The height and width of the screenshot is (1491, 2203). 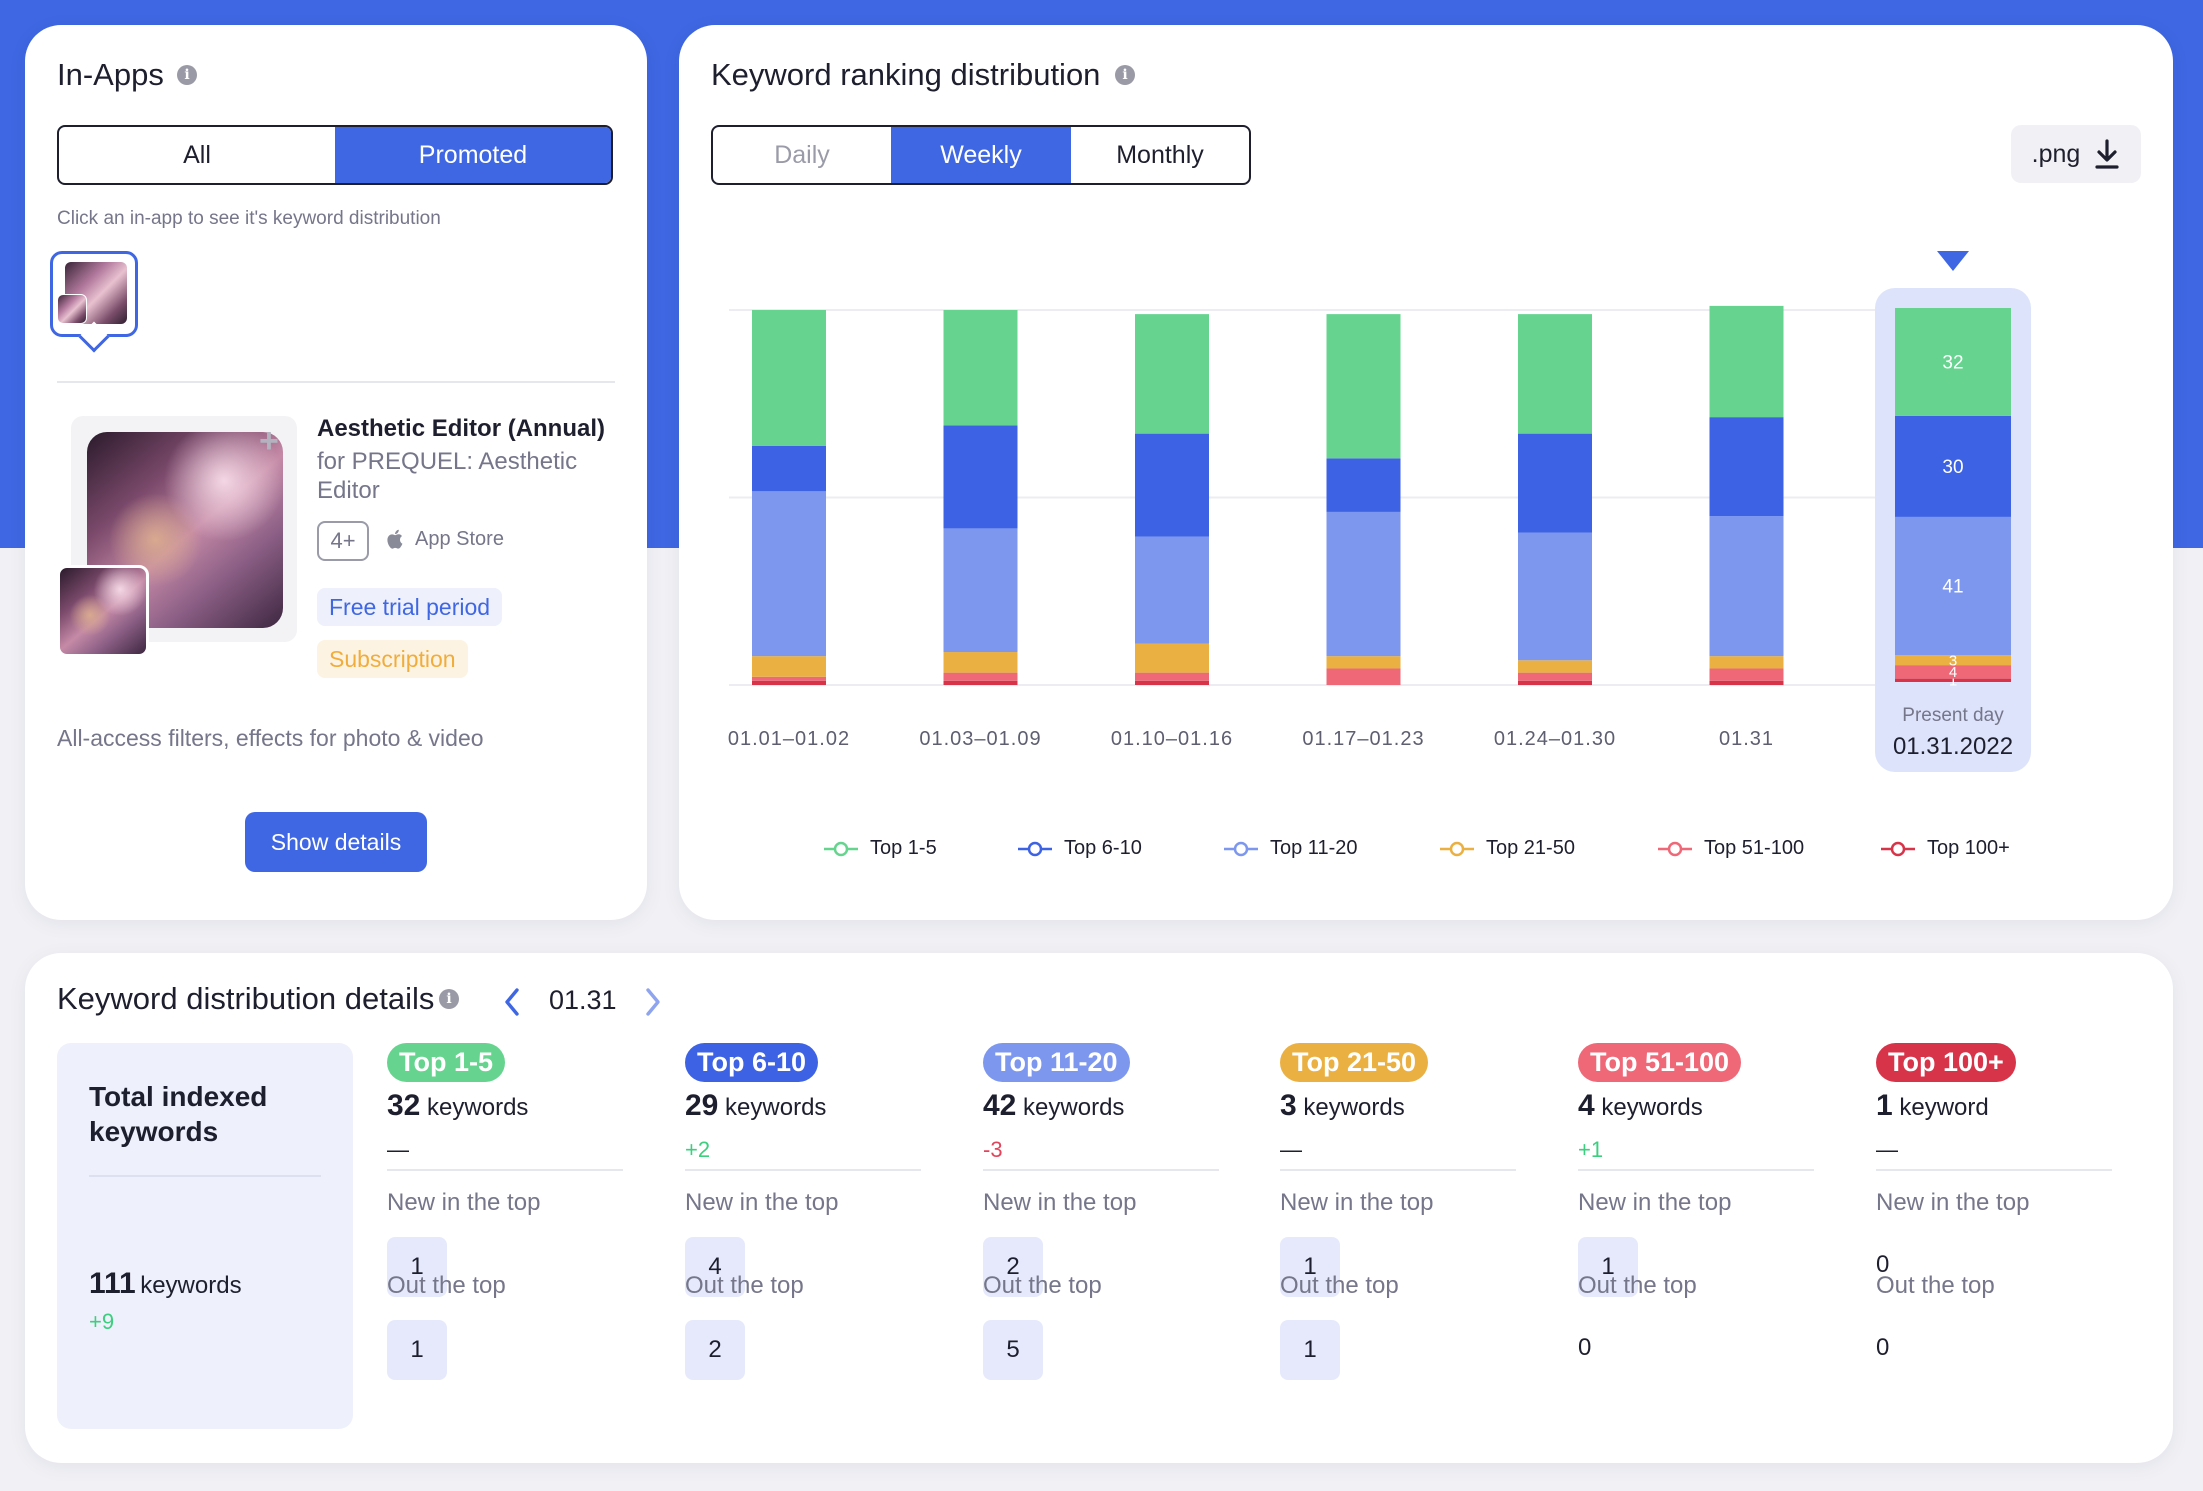 I want to click on count-unit: keyword, so click(x=1940, y=1107).